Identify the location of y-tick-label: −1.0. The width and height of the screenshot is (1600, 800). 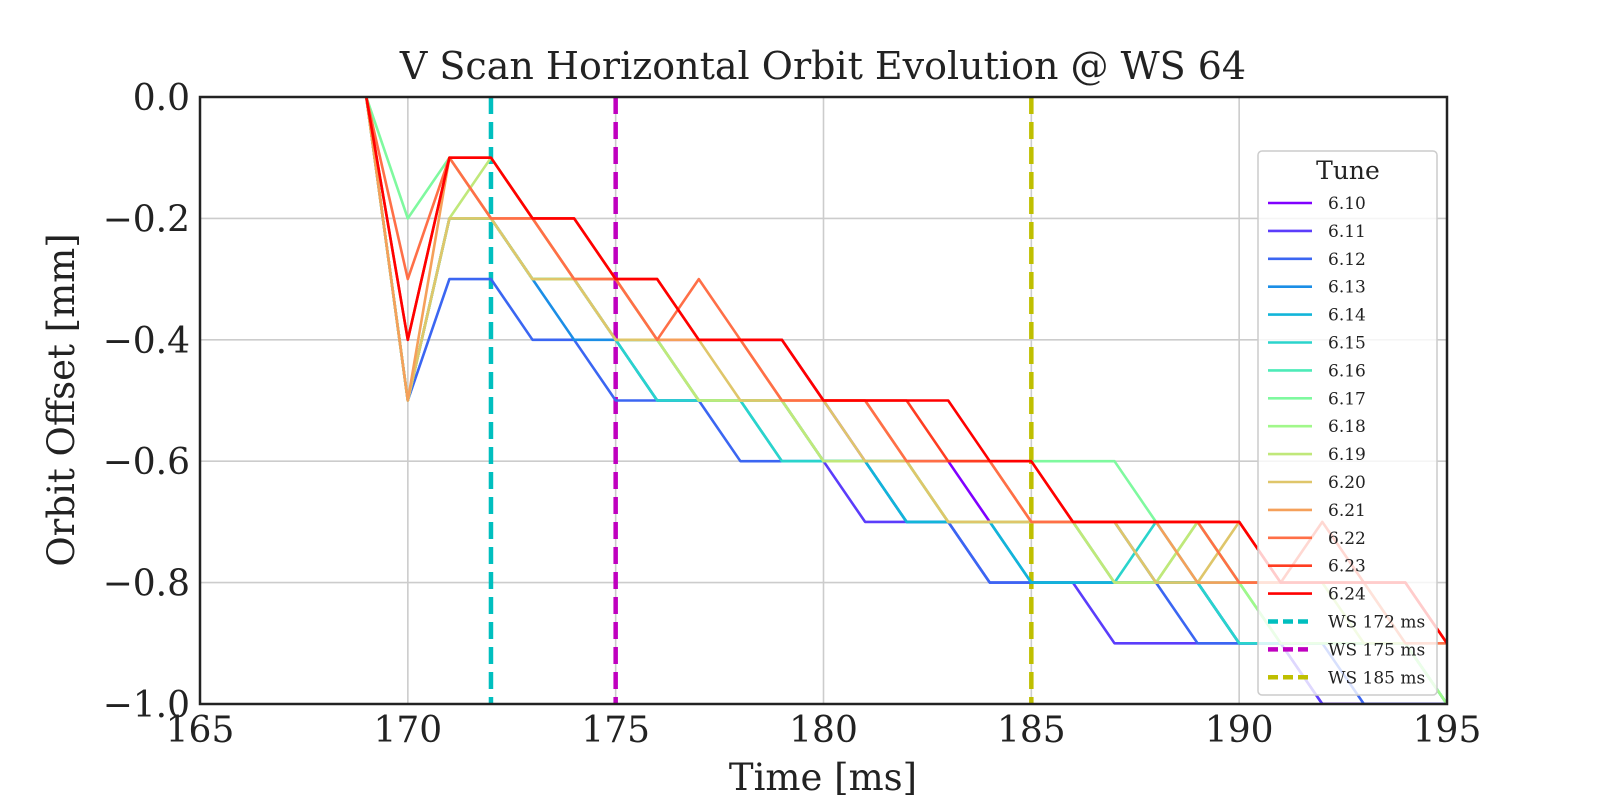
(146, 705).